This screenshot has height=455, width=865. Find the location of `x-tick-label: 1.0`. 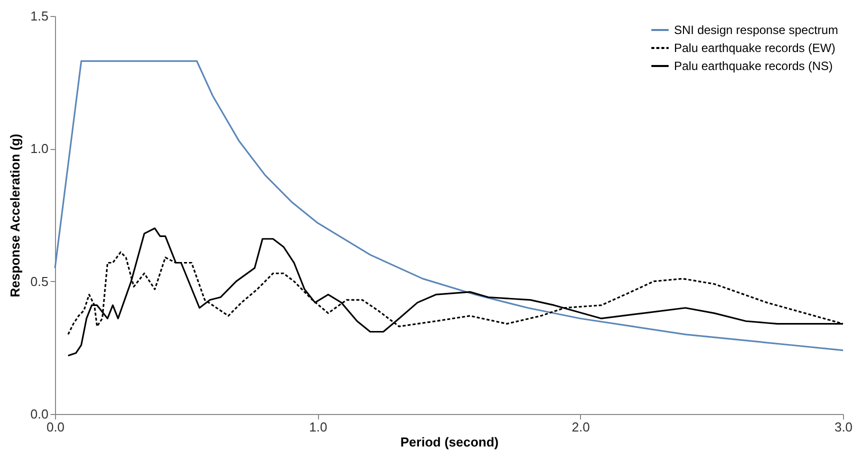

x-tick-label: 1.0 is located at coordinates (318, 427).